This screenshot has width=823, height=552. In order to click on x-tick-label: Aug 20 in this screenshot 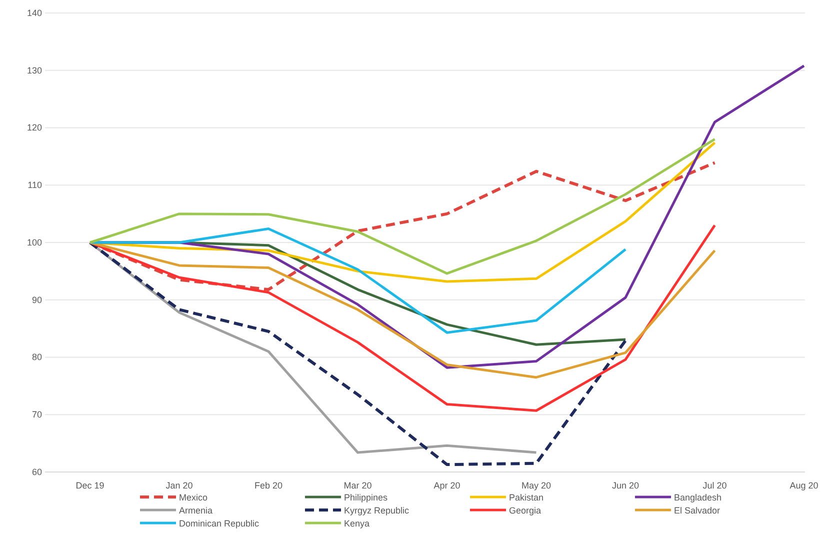, I will do `click(804, 485)`.